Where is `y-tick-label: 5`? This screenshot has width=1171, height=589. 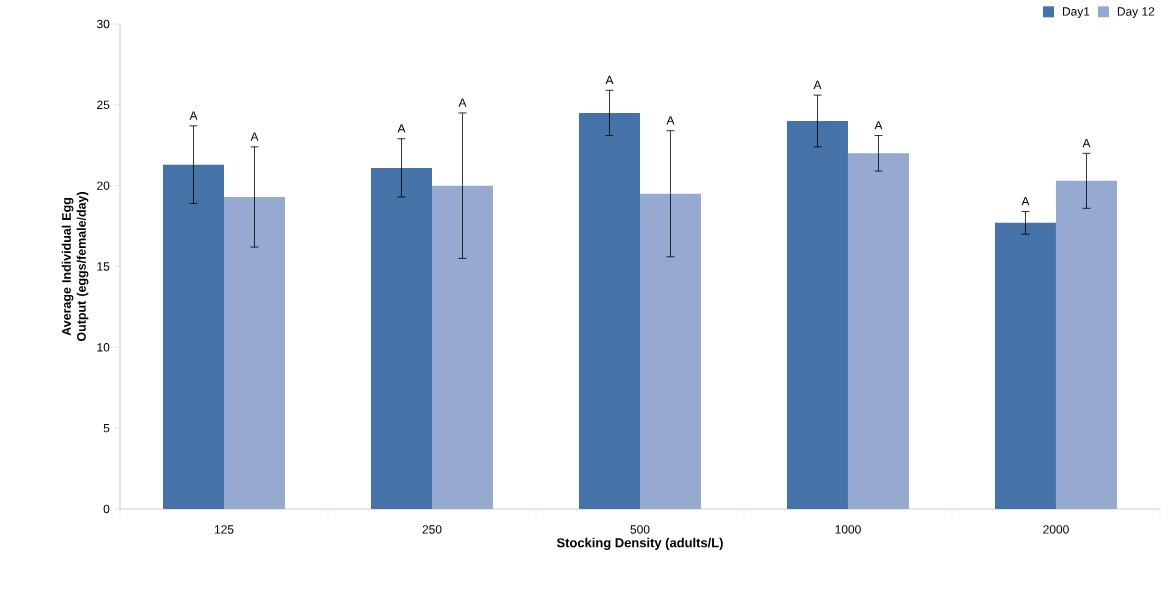 y-tick-label: 5 is located at coordinates (106, 428).